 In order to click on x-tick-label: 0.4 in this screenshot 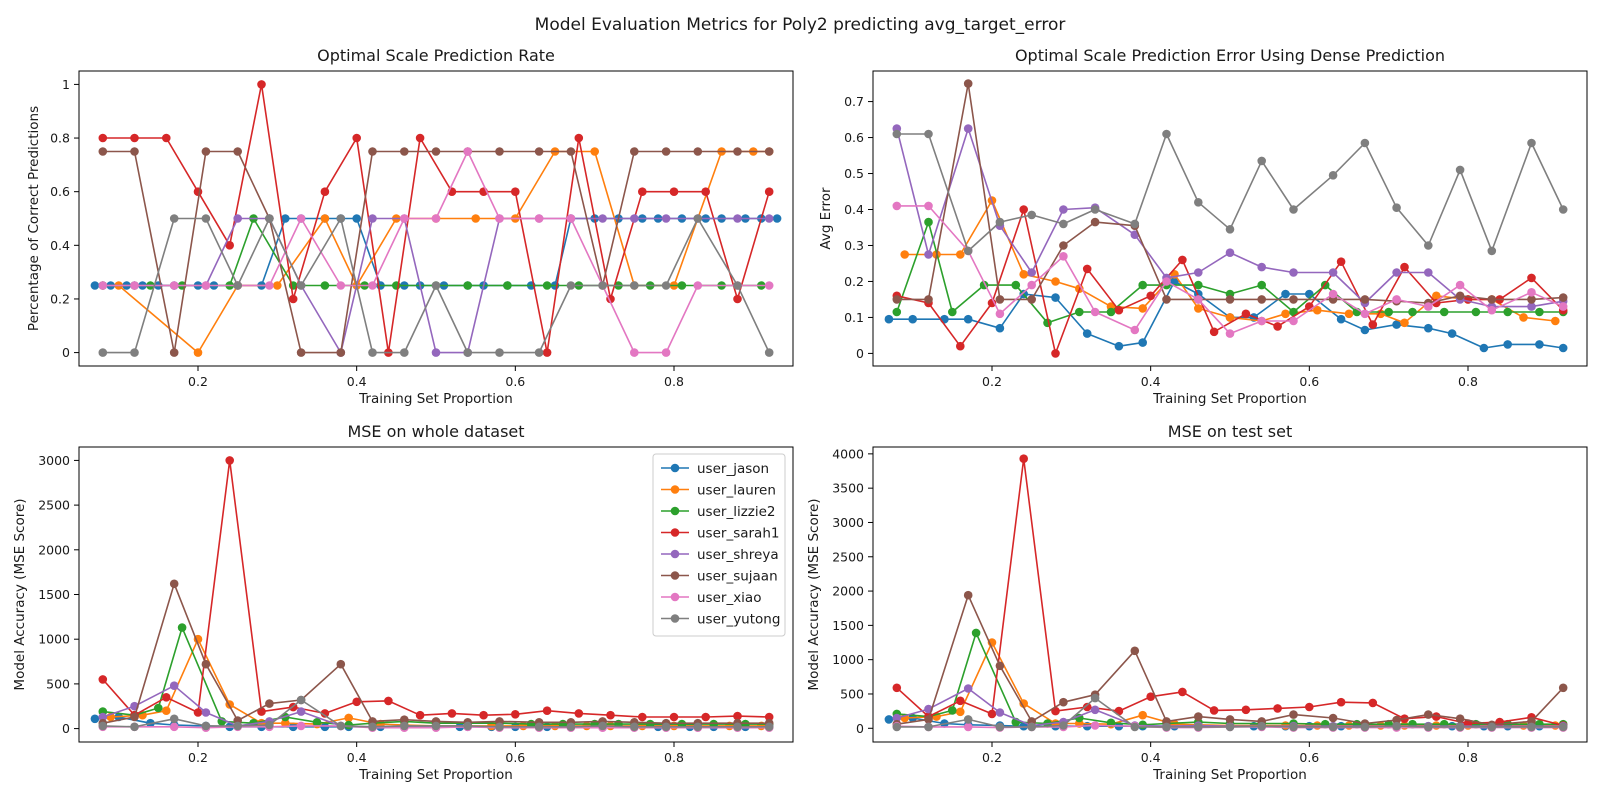, I will do `click(1151, 381)`.